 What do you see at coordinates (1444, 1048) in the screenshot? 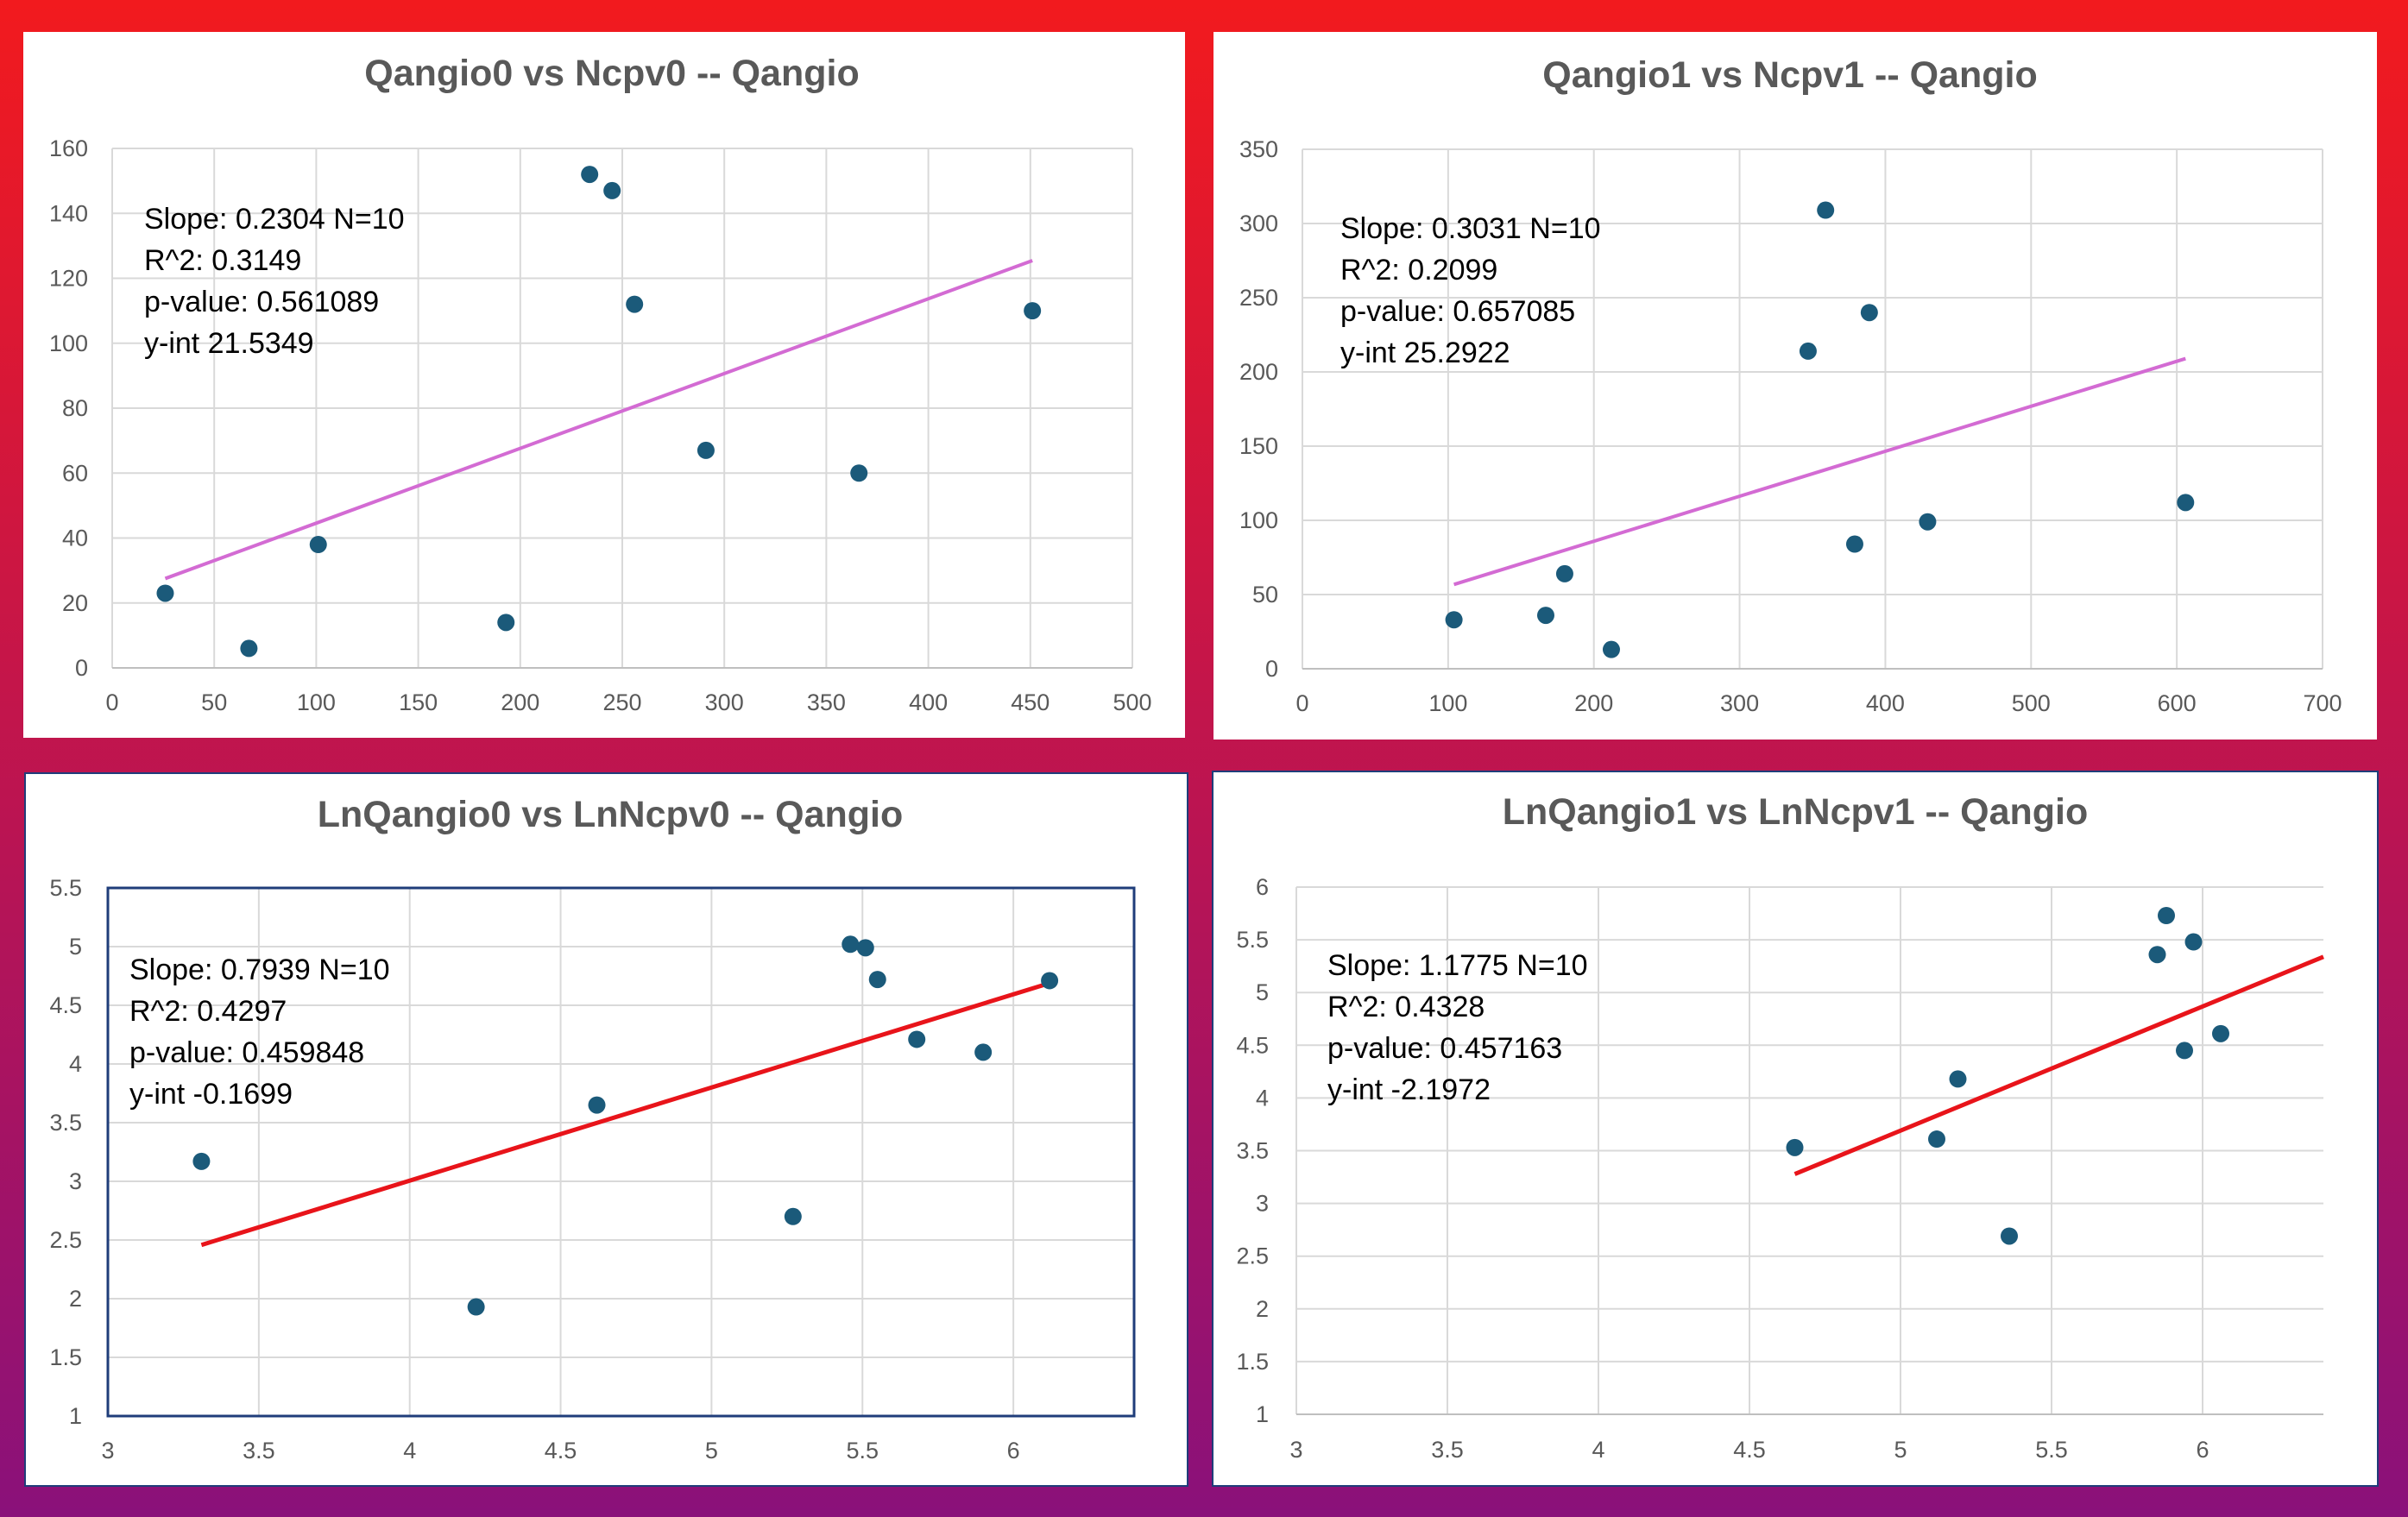
I see `regression-stats-label: p-value: 0.457163` at bounding box center [1444, 1048].